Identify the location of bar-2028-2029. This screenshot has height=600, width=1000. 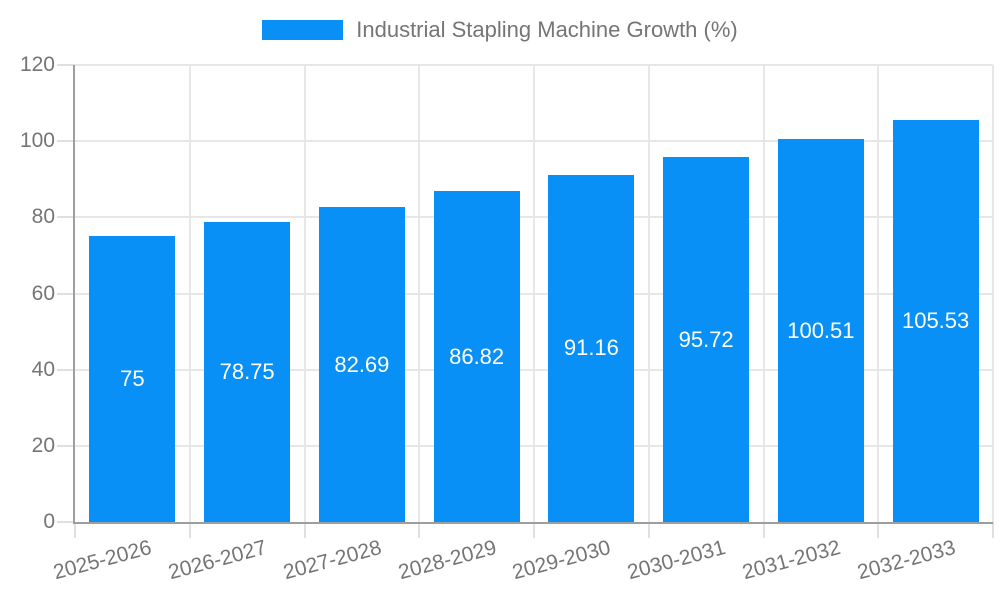
(476, 356).